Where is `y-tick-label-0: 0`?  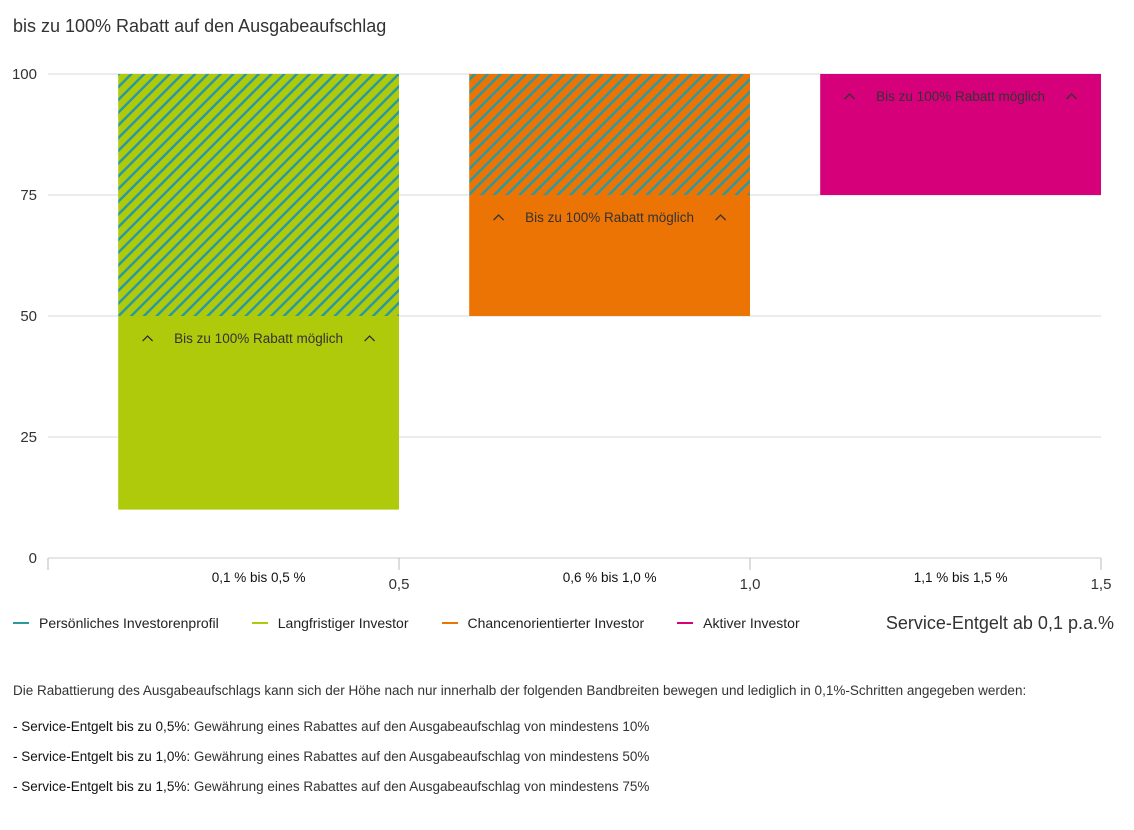 y-tick-label-0: 0 is located at coordinates (33, 558).